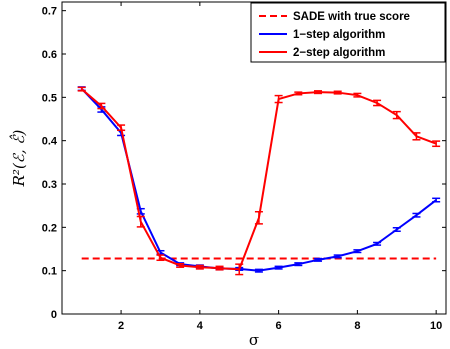  I want to click on x-tick-label: 2, so click(121, 326).